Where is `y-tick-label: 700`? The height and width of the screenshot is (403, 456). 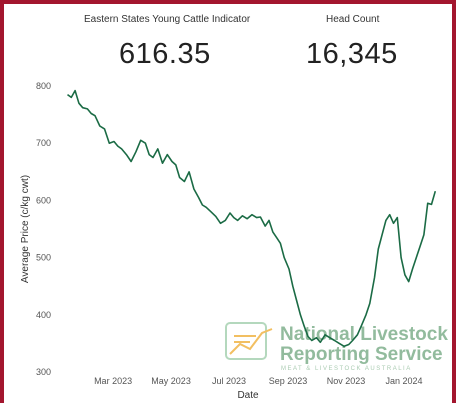
y-tick-label: 700 is located at coordinates (43, 143).